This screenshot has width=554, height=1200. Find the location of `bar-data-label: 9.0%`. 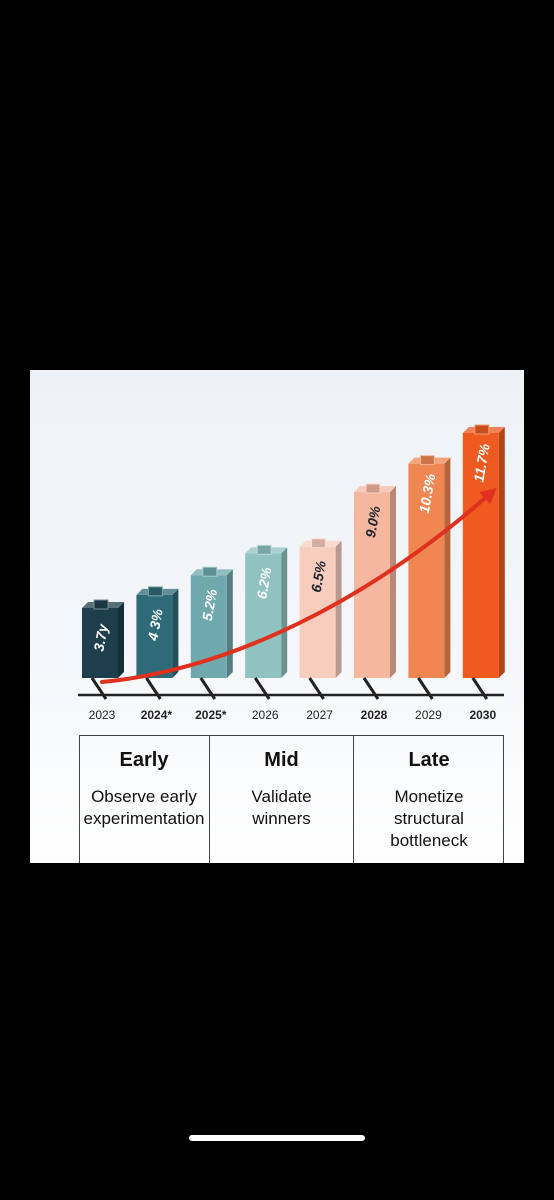

bar-data-label: 9.0% is located at coordinates (372, 521).